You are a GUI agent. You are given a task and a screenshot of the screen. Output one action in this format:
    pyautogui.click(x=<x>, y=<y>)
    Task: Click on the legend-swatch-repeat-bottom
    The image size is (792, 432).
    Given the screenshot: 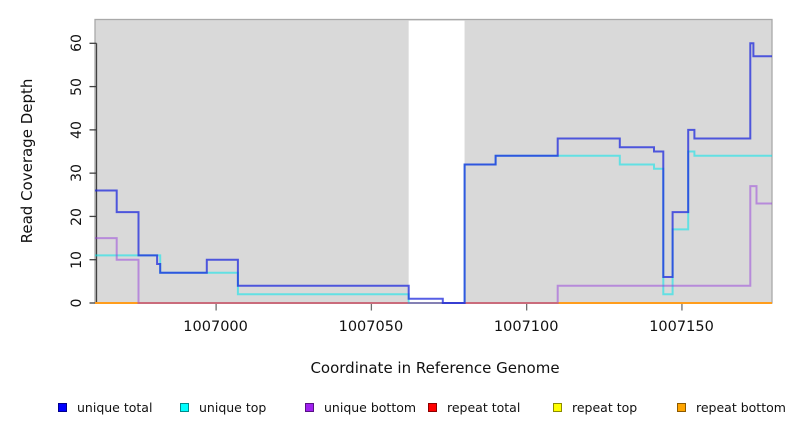 What is the action you would take?
    pyautogui.click(x=681, y=407)
    